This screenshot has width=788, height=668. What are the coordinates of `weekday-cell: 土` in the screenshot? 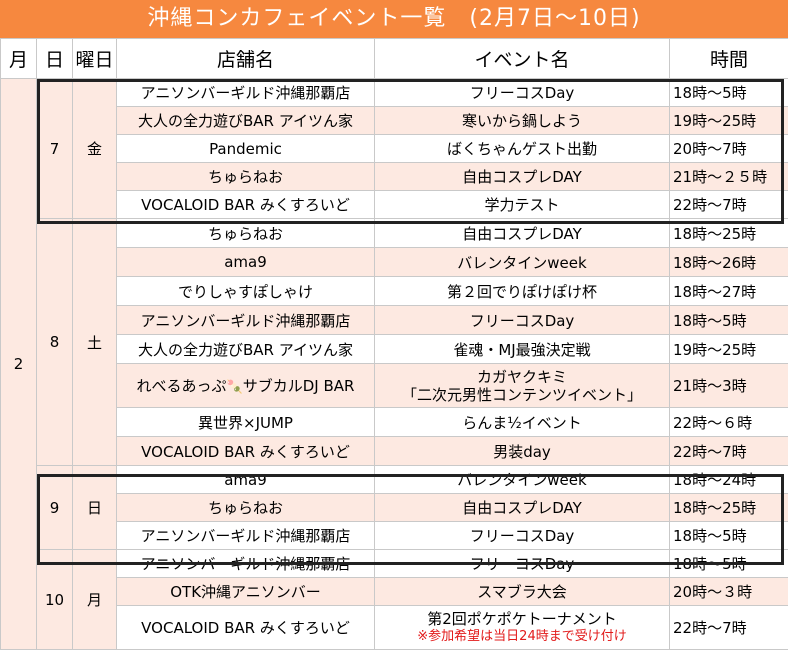 It's located at (94, 342).